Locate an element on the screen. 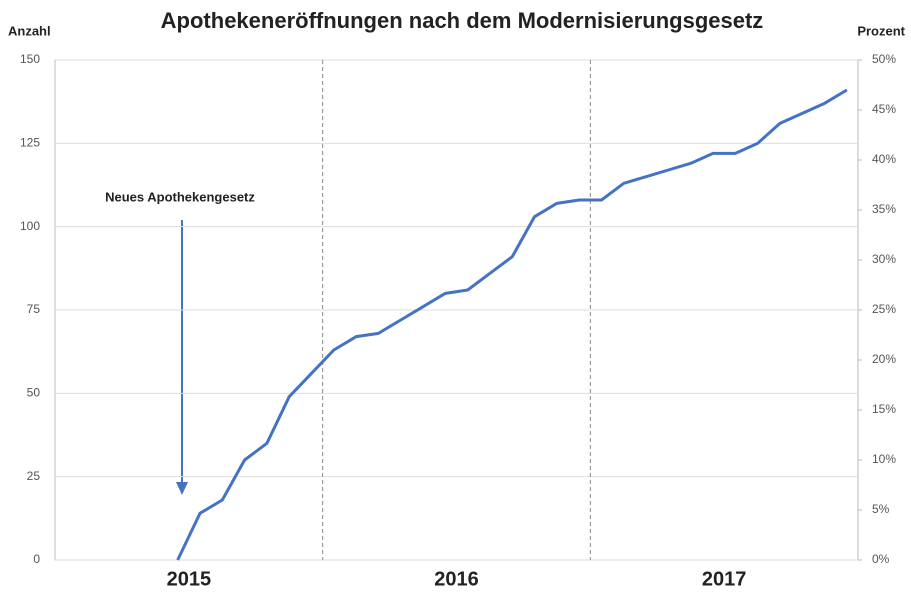 This screenshot has width=911, height=596. y-tick-label: 150 is located at coordinates (30, 59).